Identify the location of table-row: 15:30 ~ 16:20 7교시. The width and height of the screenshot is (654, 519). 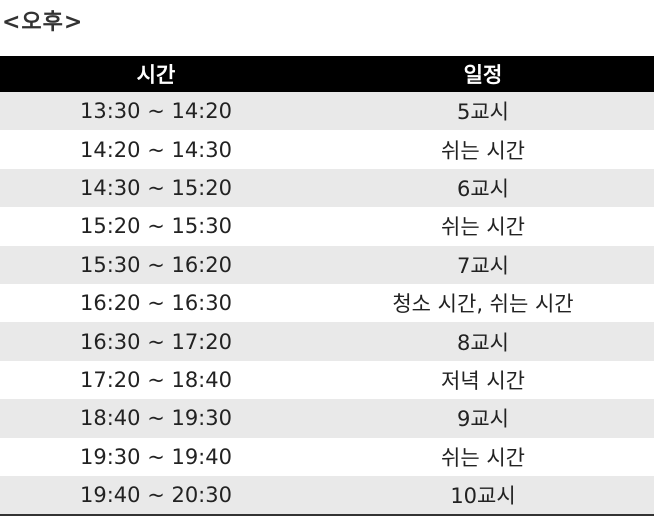
(327, 264).